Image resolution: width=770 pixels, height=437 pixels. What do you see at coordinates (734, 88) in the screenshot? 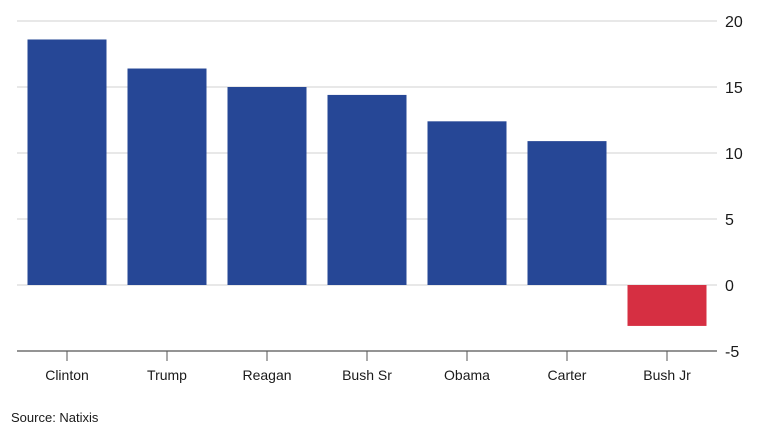
I see `y-tick-label: 15` at bounding box center [734, 88].